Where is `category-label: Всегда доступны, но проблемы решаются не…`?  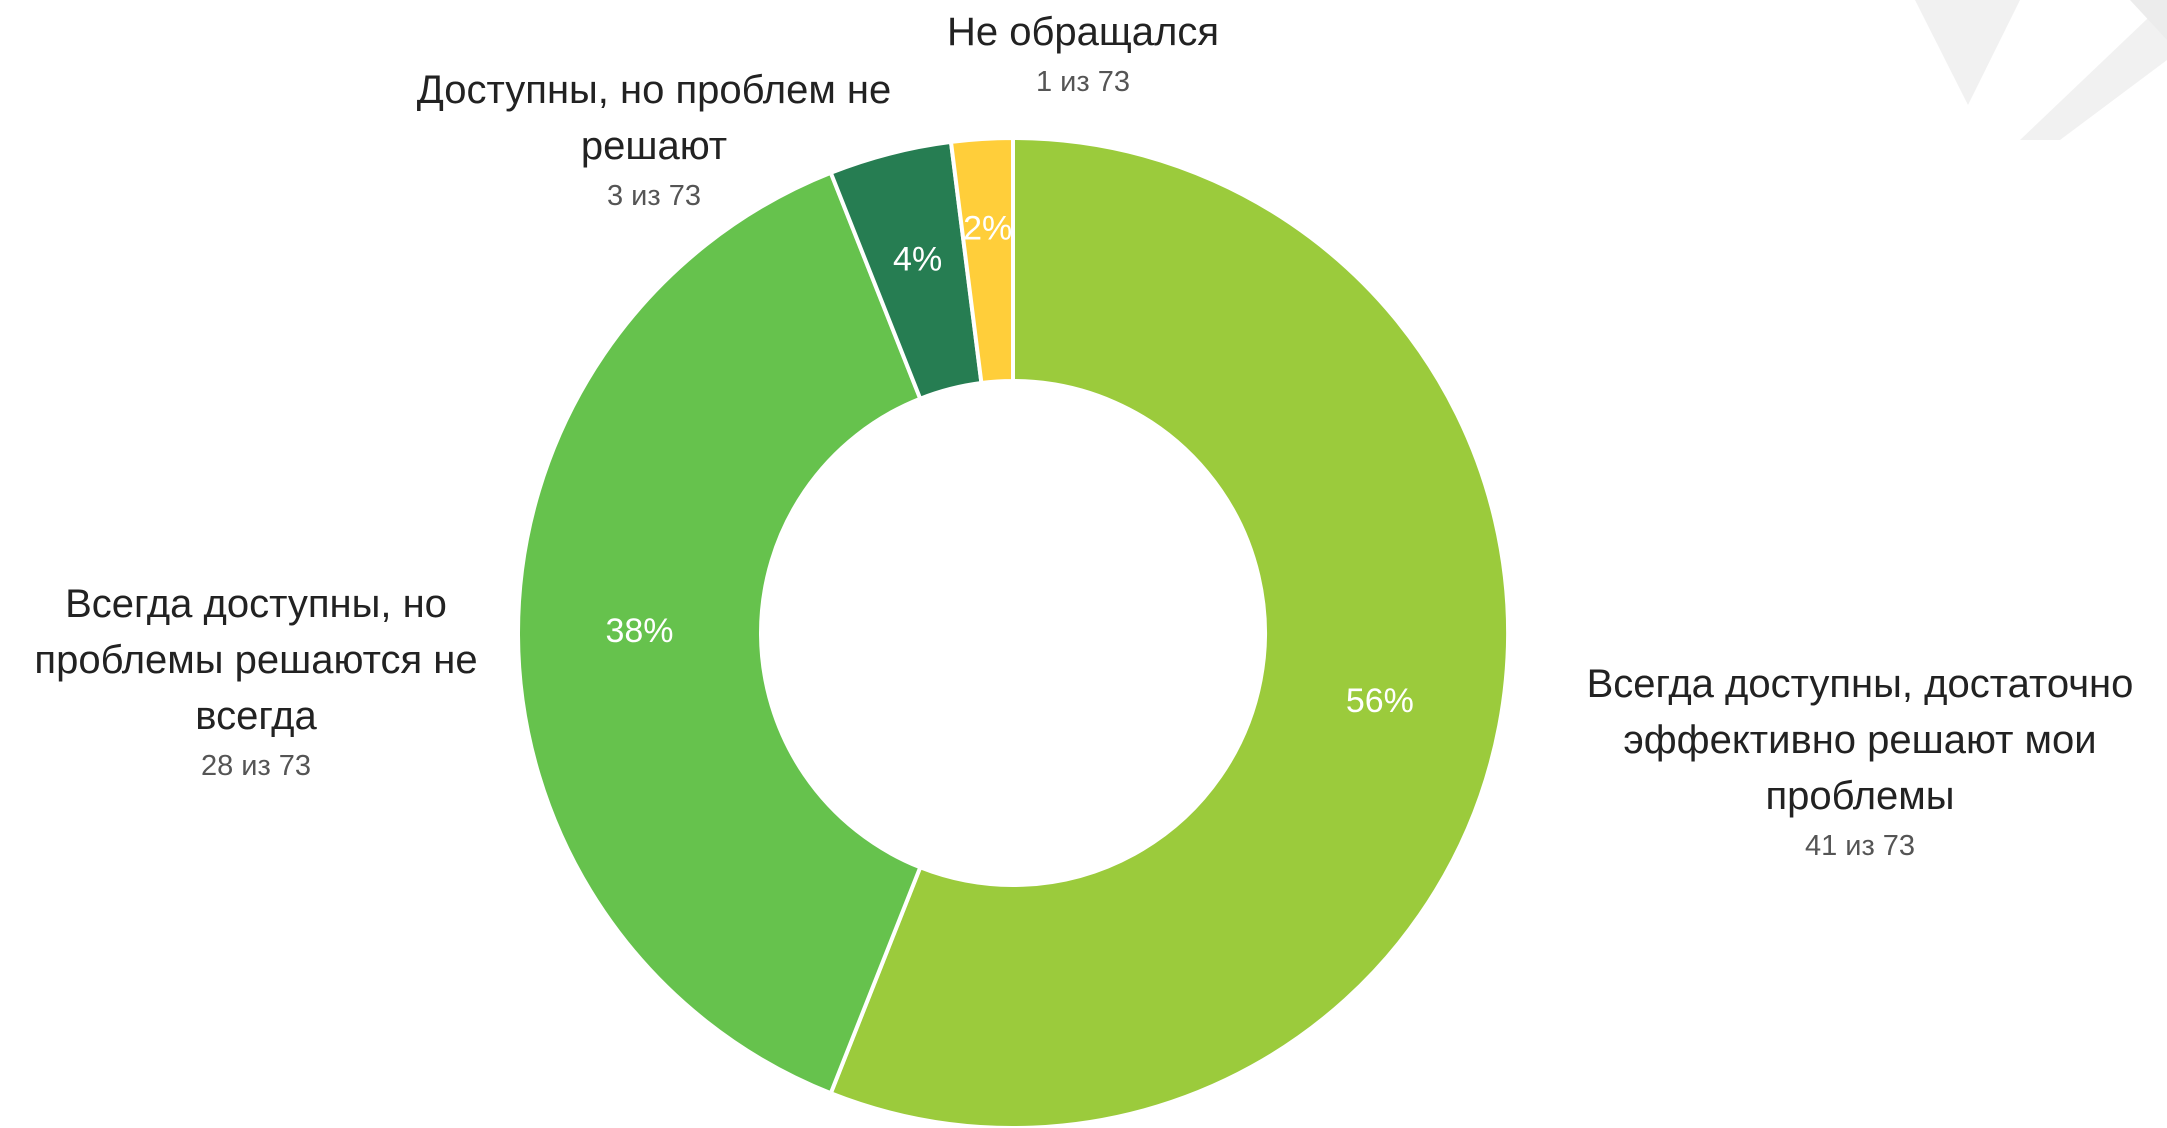 category-label: Всегда доступны, но проблемы решаются не… is located at coordinates (256, 660).